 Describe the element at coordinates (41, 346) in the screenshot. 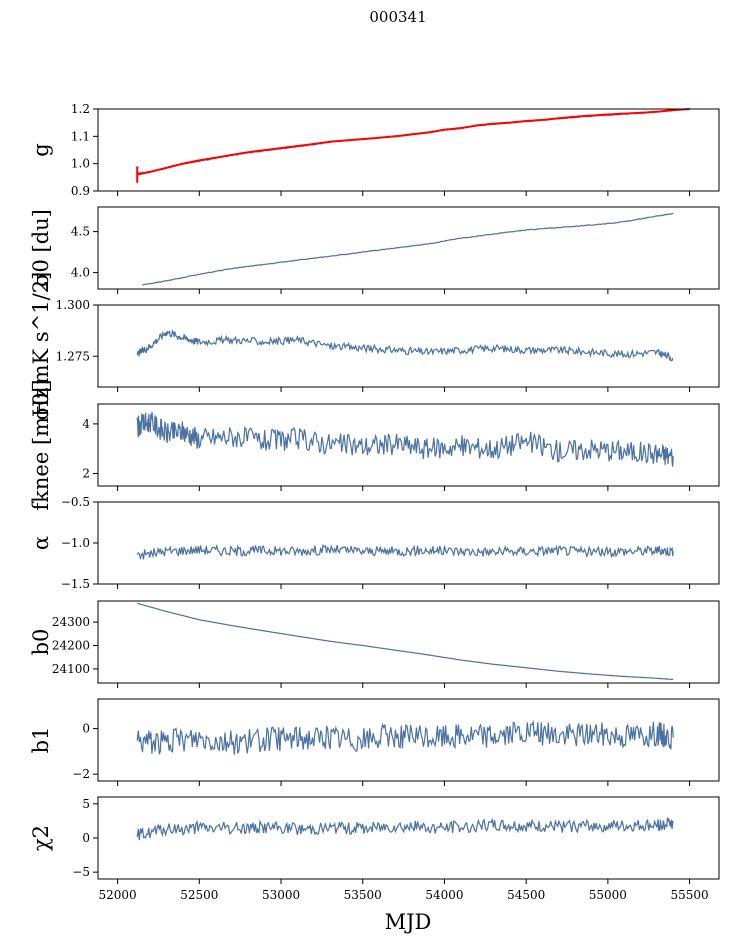

I see `y-axis-label-3: σ0[mK s^1/2]` at that location.